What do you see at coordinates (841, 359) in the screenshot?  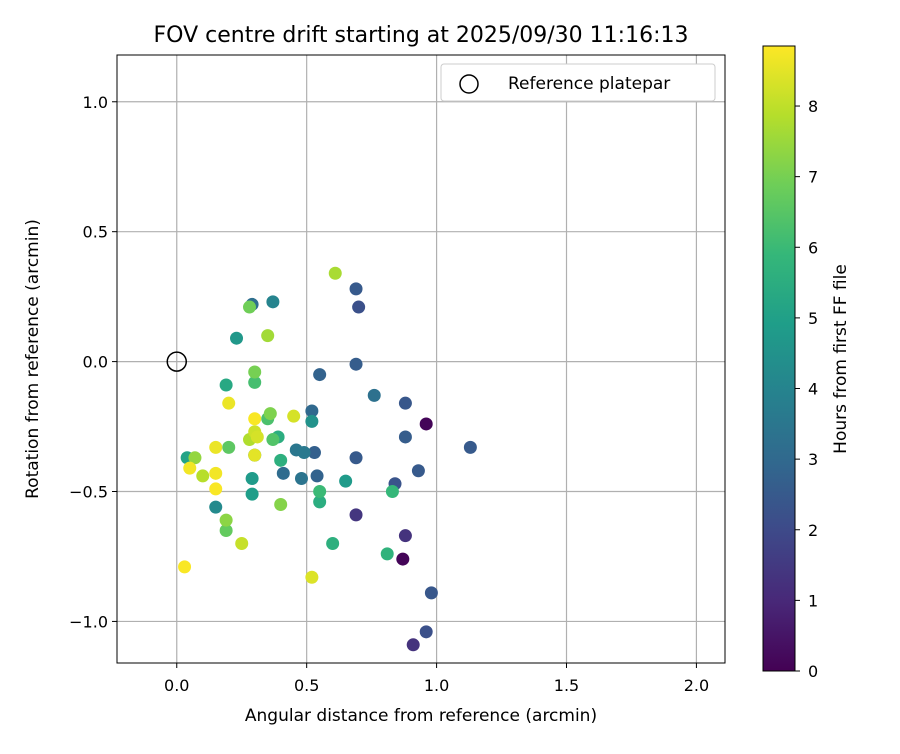 I see `colorbar-label: Hours from first FF file` at bounding box center [841, 359].